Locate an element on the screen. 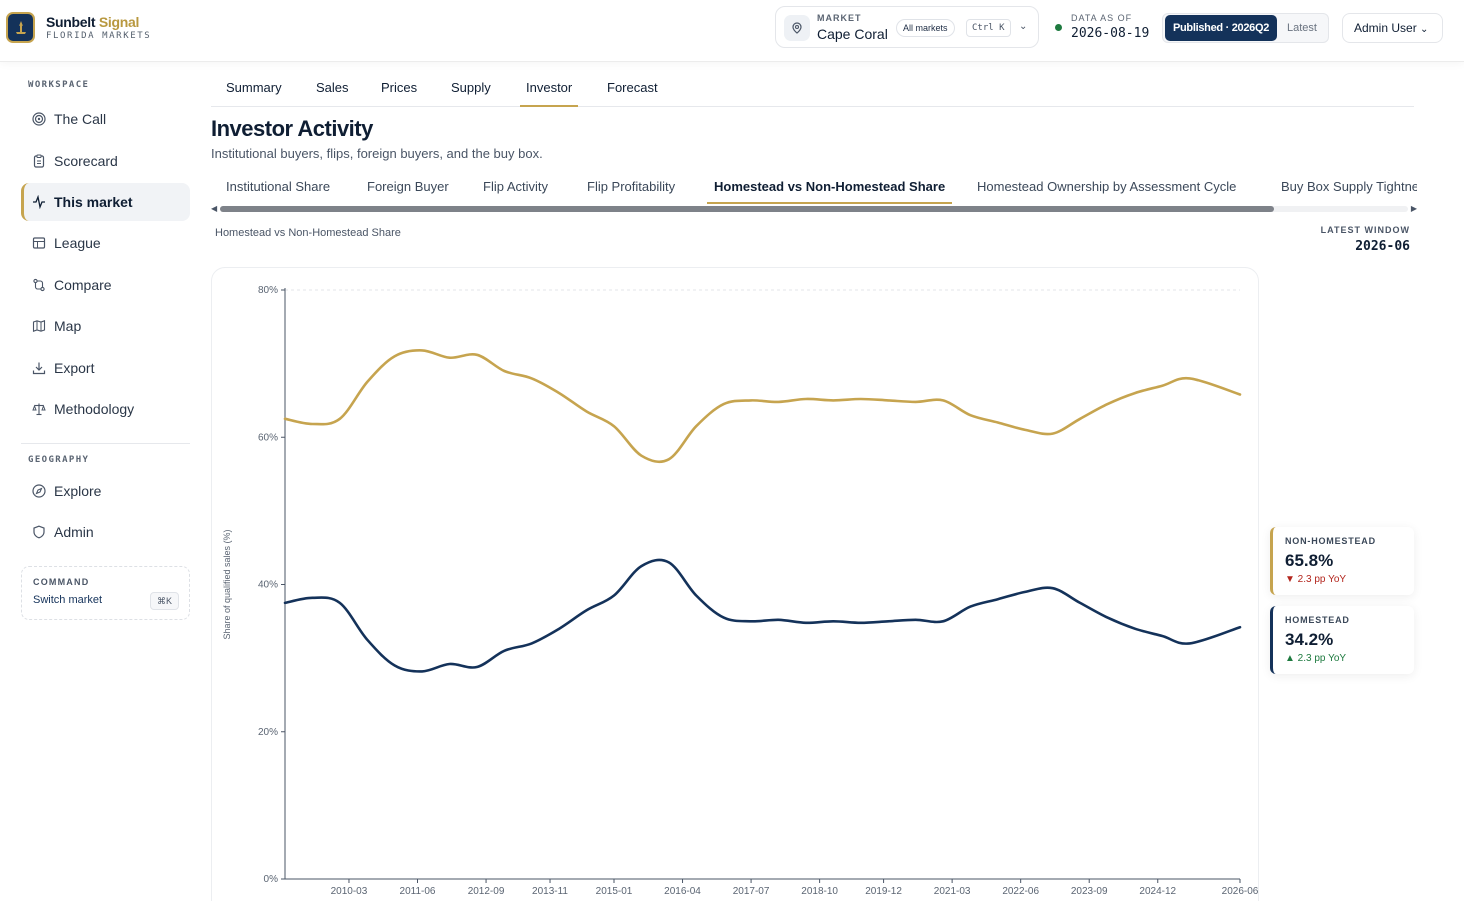 The height and width of the screenshot is (901, 1464). sidebar-item-admin: Admin is located at coordinates (105, 532).